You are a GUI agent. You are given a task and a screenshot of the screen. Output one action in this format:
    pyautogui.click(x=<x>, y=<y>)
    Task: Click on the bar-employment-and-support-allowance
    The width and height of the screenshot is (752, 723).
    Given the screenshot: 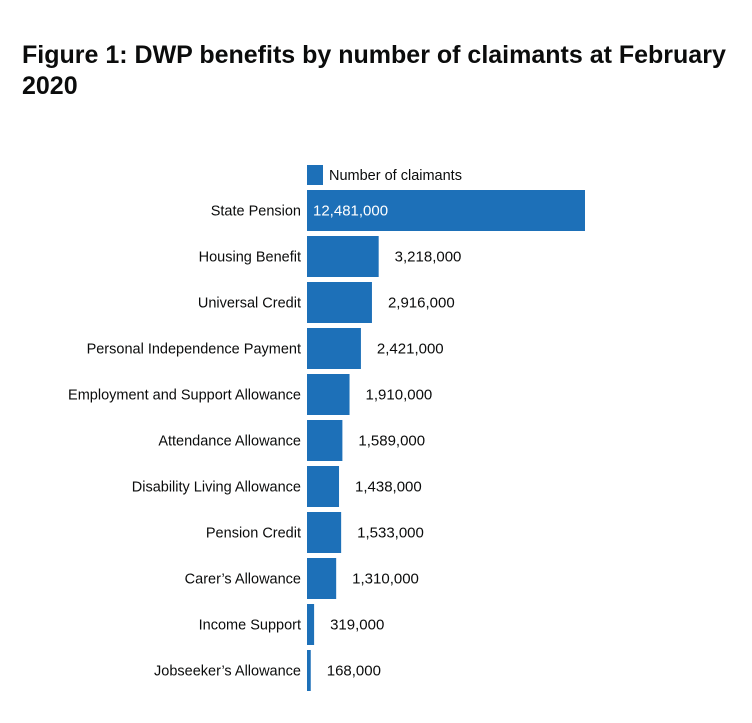 What is the action you would take?
    pyautogui.click(x=328, y=394)
    